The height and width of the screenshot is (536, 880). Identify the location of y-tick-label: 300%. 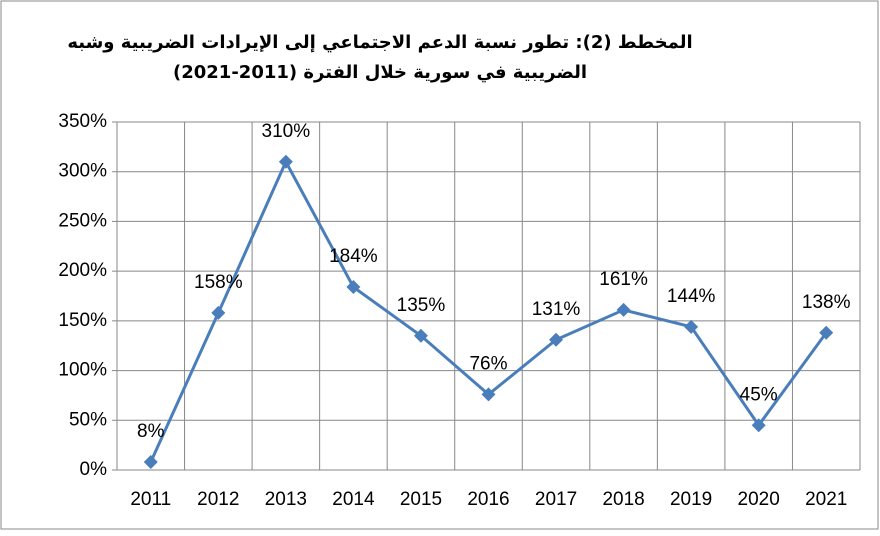
(82, 171).